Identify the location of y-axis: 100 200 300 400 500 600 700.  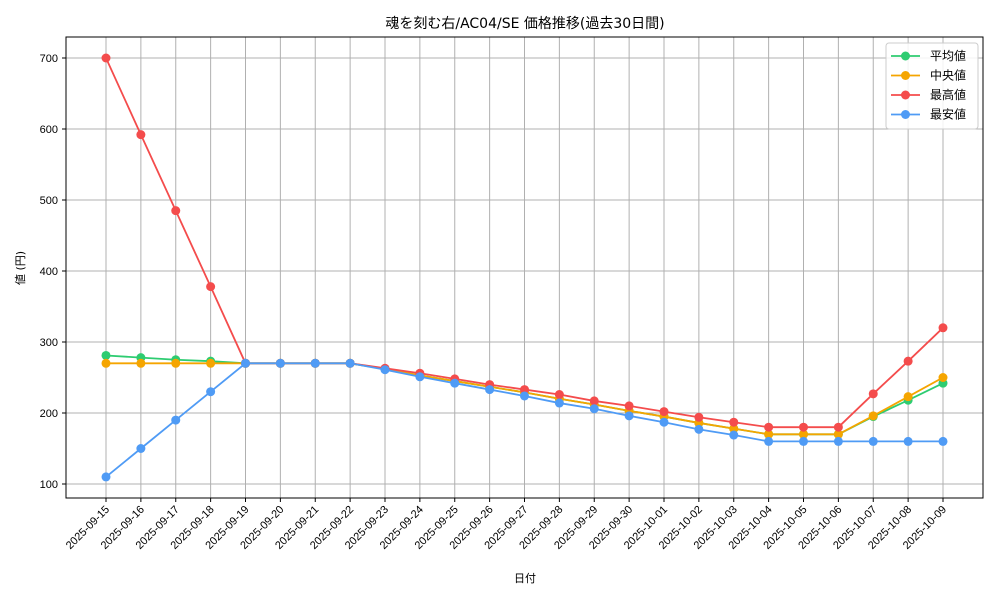
(53, 272).